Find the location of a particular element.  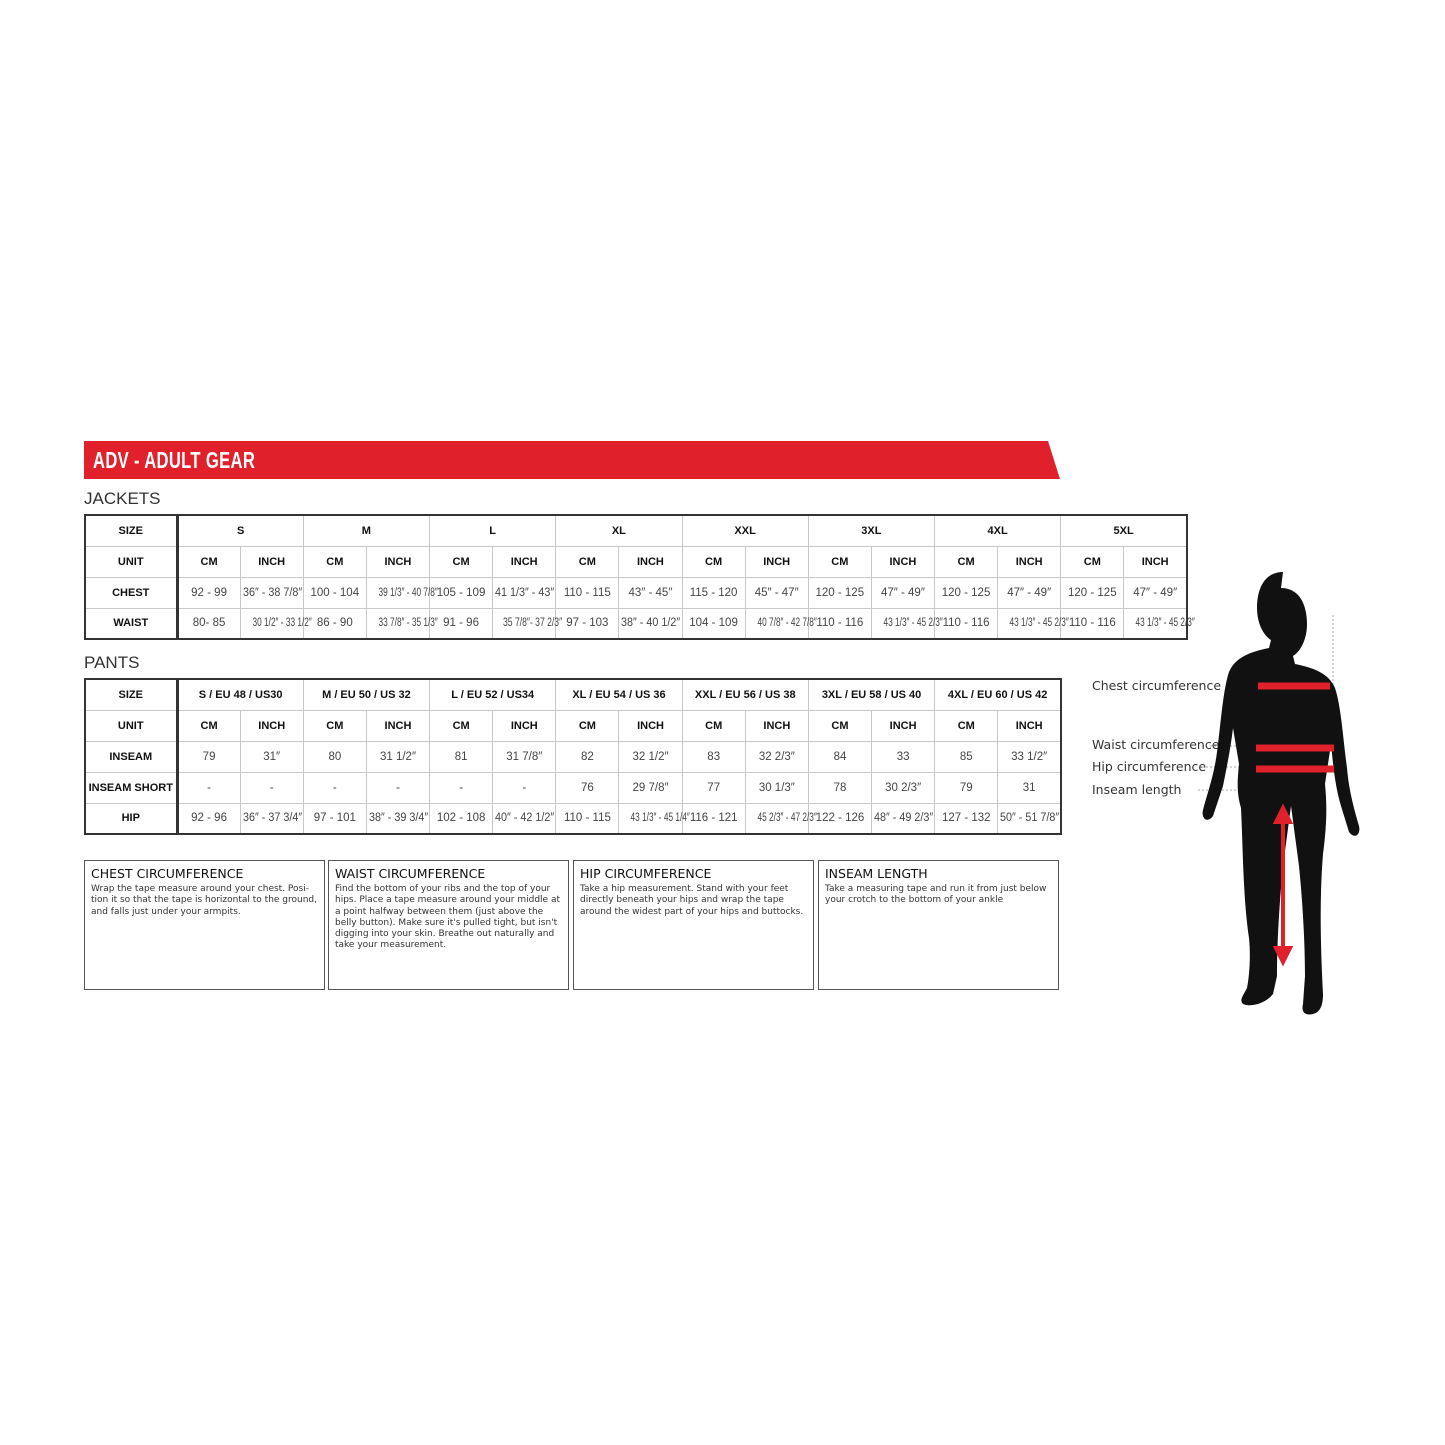

measurement-cell: 102 - 108 is located at coordinates (461, 818).